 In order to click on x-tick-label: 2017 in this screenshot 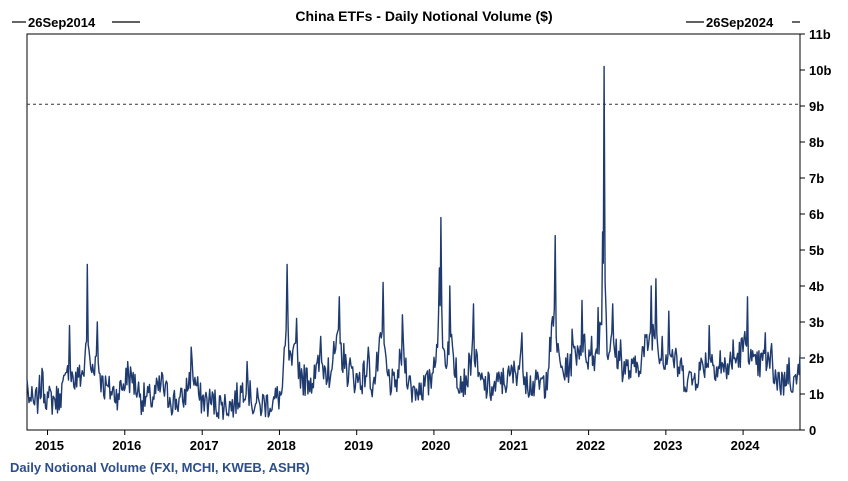, I will do `click(204, 445)`.